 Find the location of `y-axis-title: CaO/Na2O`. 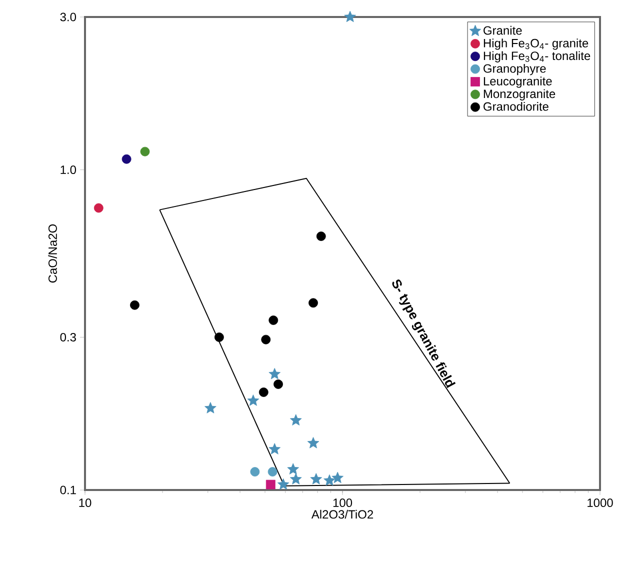

y-axis-title: CaO/Na2O is located at coordinates (52, 253).